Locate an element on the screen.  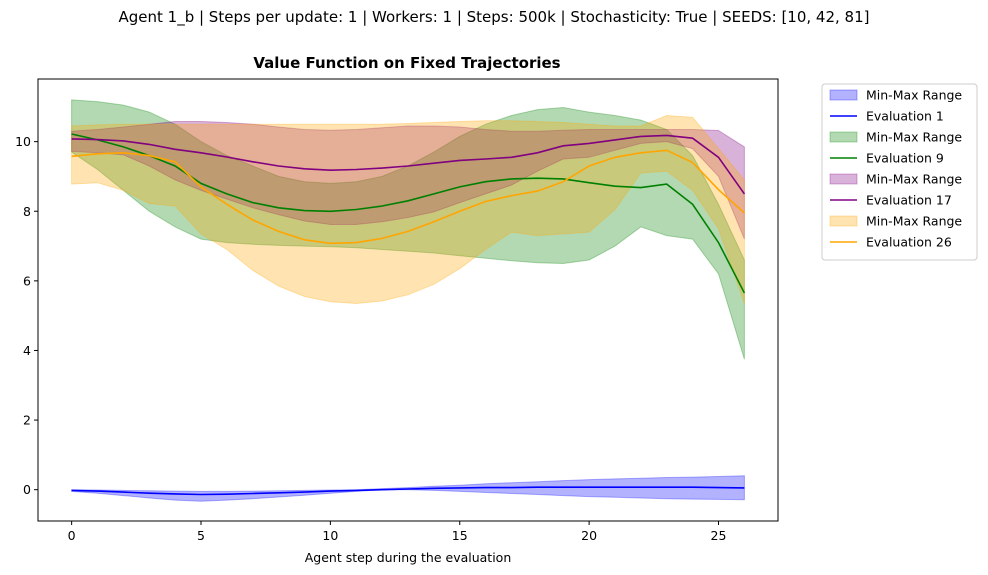
x-tick-label: 15 is located at coordinates (460, 535).